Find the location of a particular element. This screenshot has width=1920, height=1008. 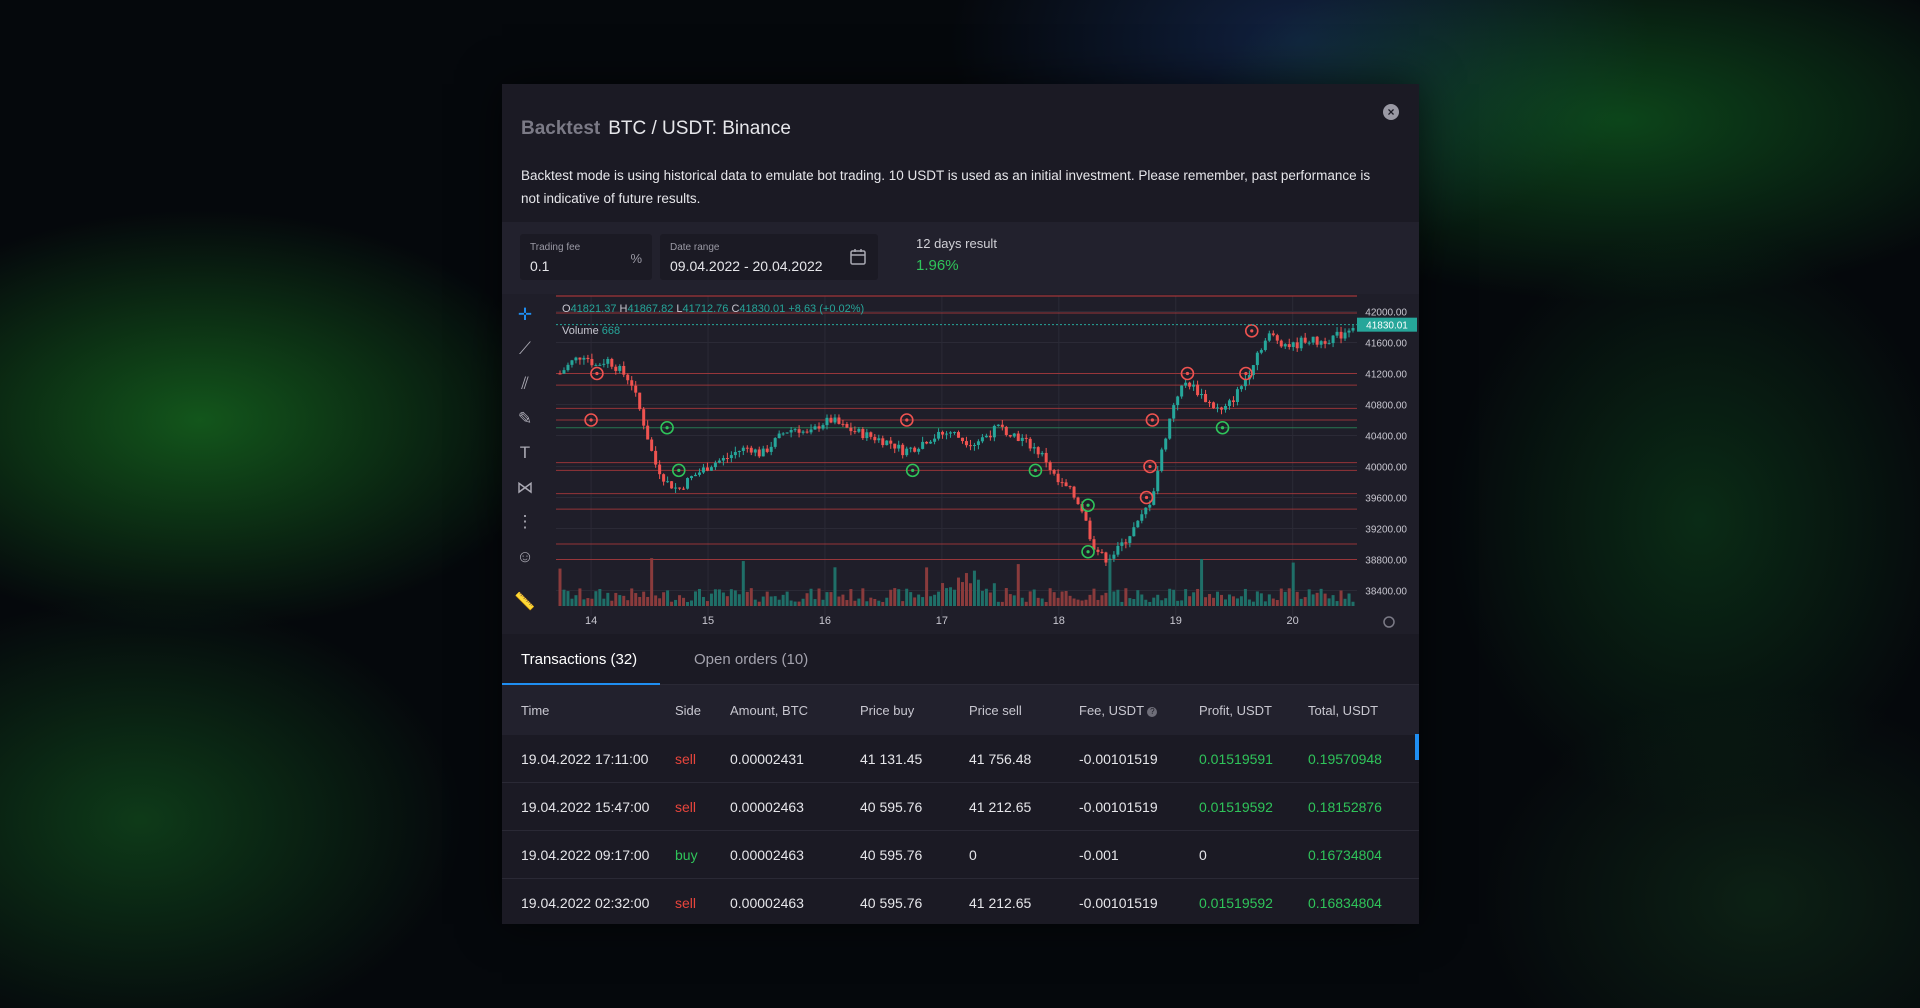

ruler-icon: 📏 is located at coordinates (525, 601).